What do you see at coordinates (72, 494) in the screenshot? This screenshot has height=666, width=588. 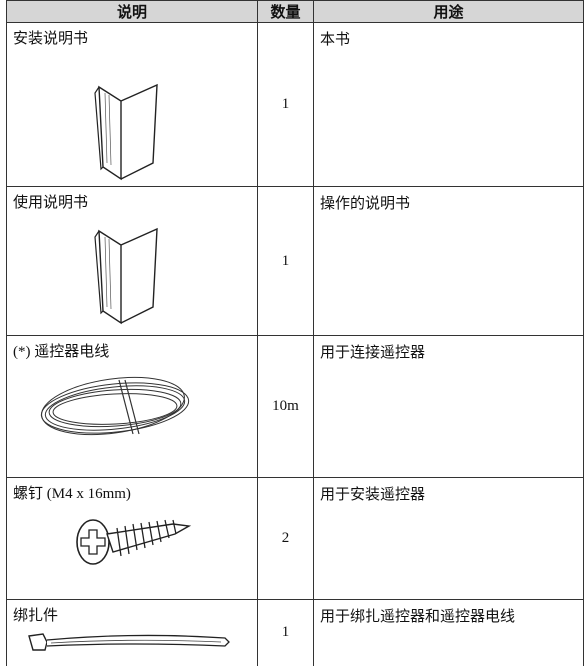 I see `item-name: 螺钉 (M4 x 16mm)` at bounding box center [72, 494].